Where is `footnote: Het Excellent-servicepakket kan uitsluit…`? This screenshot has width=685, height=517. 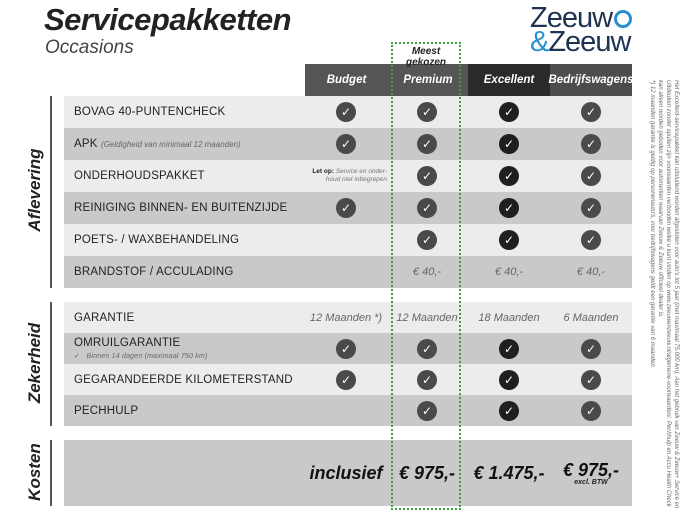
footnote: Het Excellent-servicepakket kan uitsluit… is located at coordinates (664, 294).